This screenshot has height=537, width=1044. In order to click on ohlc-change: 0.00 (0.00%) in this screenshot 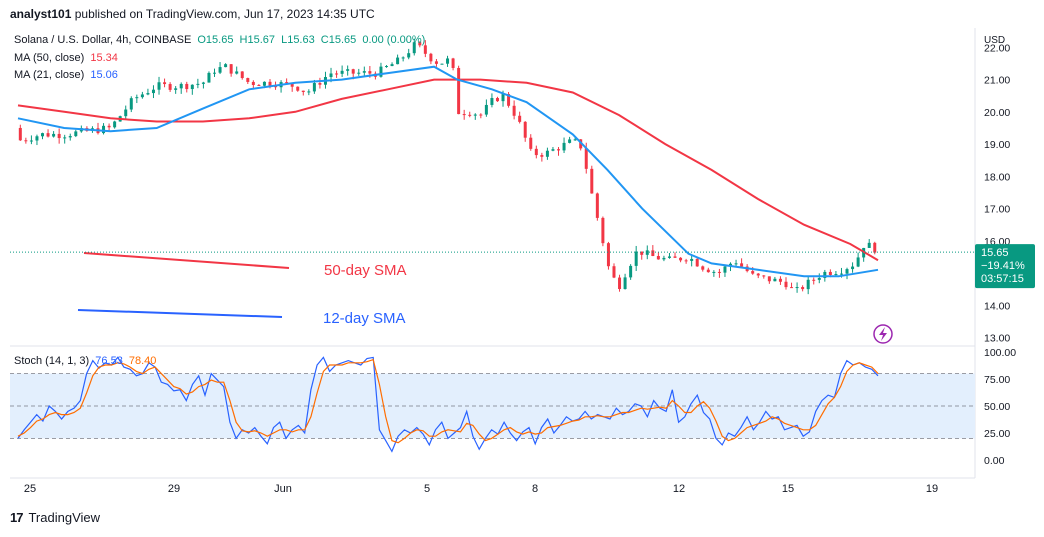, I will do `click(394, 40)`.